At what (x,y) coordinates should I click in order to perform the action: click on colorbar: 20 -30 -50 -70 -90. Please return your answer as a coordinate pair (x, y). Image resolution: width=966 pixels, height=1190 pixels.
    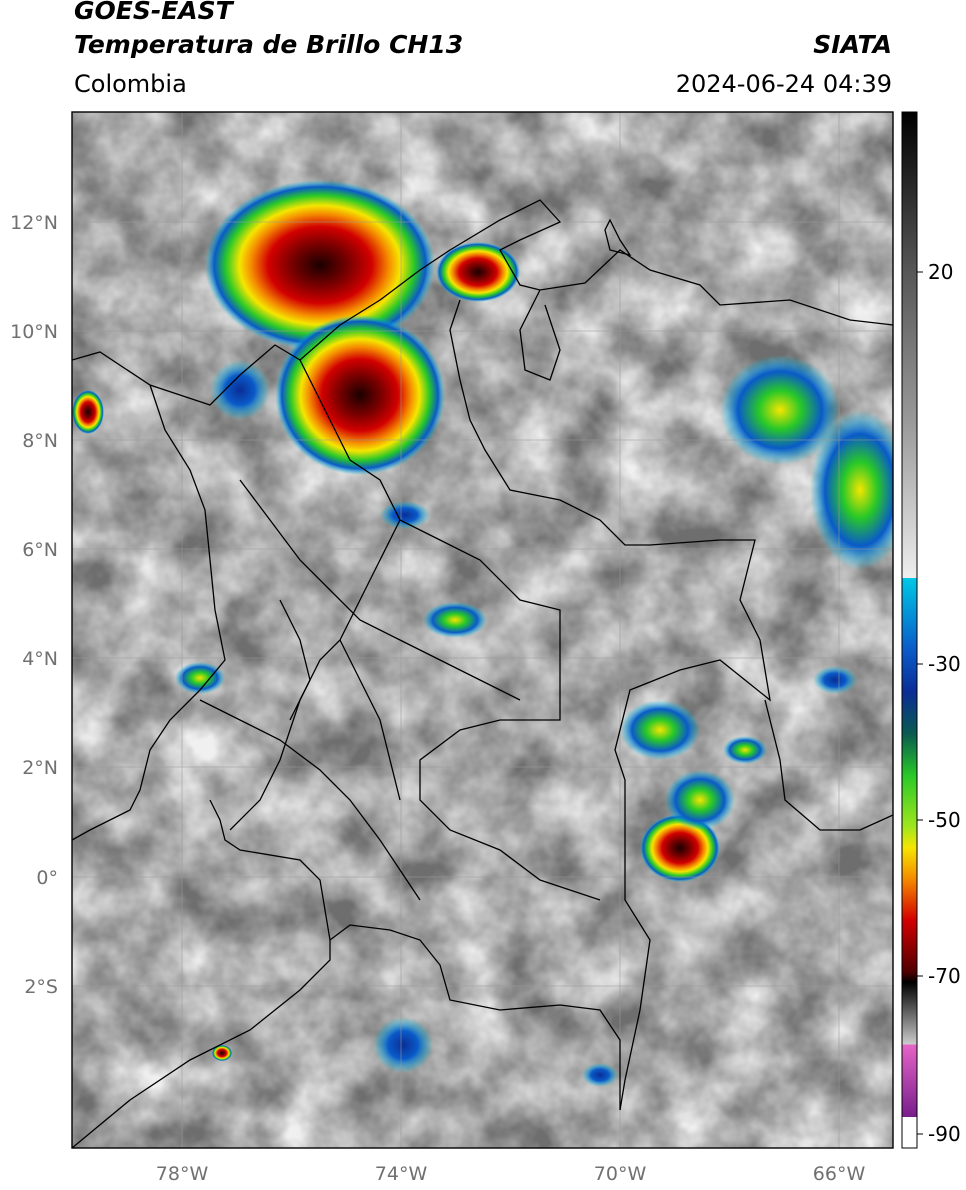
    Looking at the image, I should click on (931, 630).